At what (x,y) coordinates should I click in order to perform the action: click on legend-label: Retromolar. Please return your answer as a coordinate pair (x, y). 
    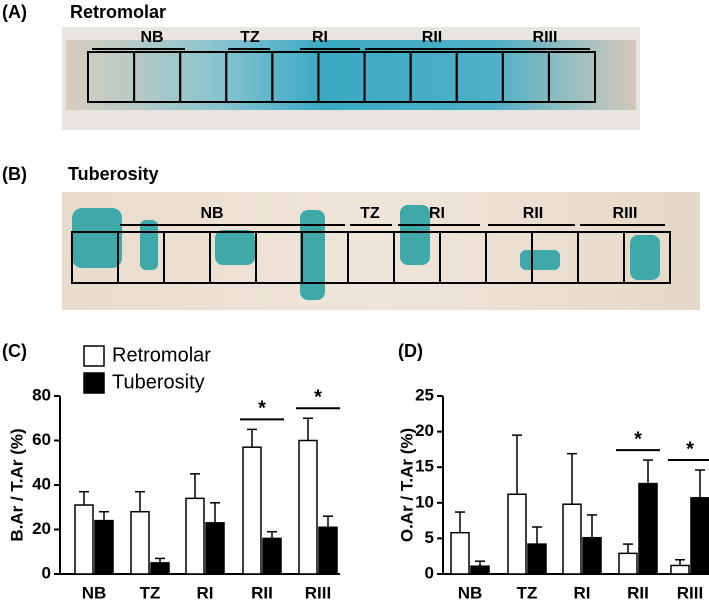
    Looking at the image, I should click on (161, 355).